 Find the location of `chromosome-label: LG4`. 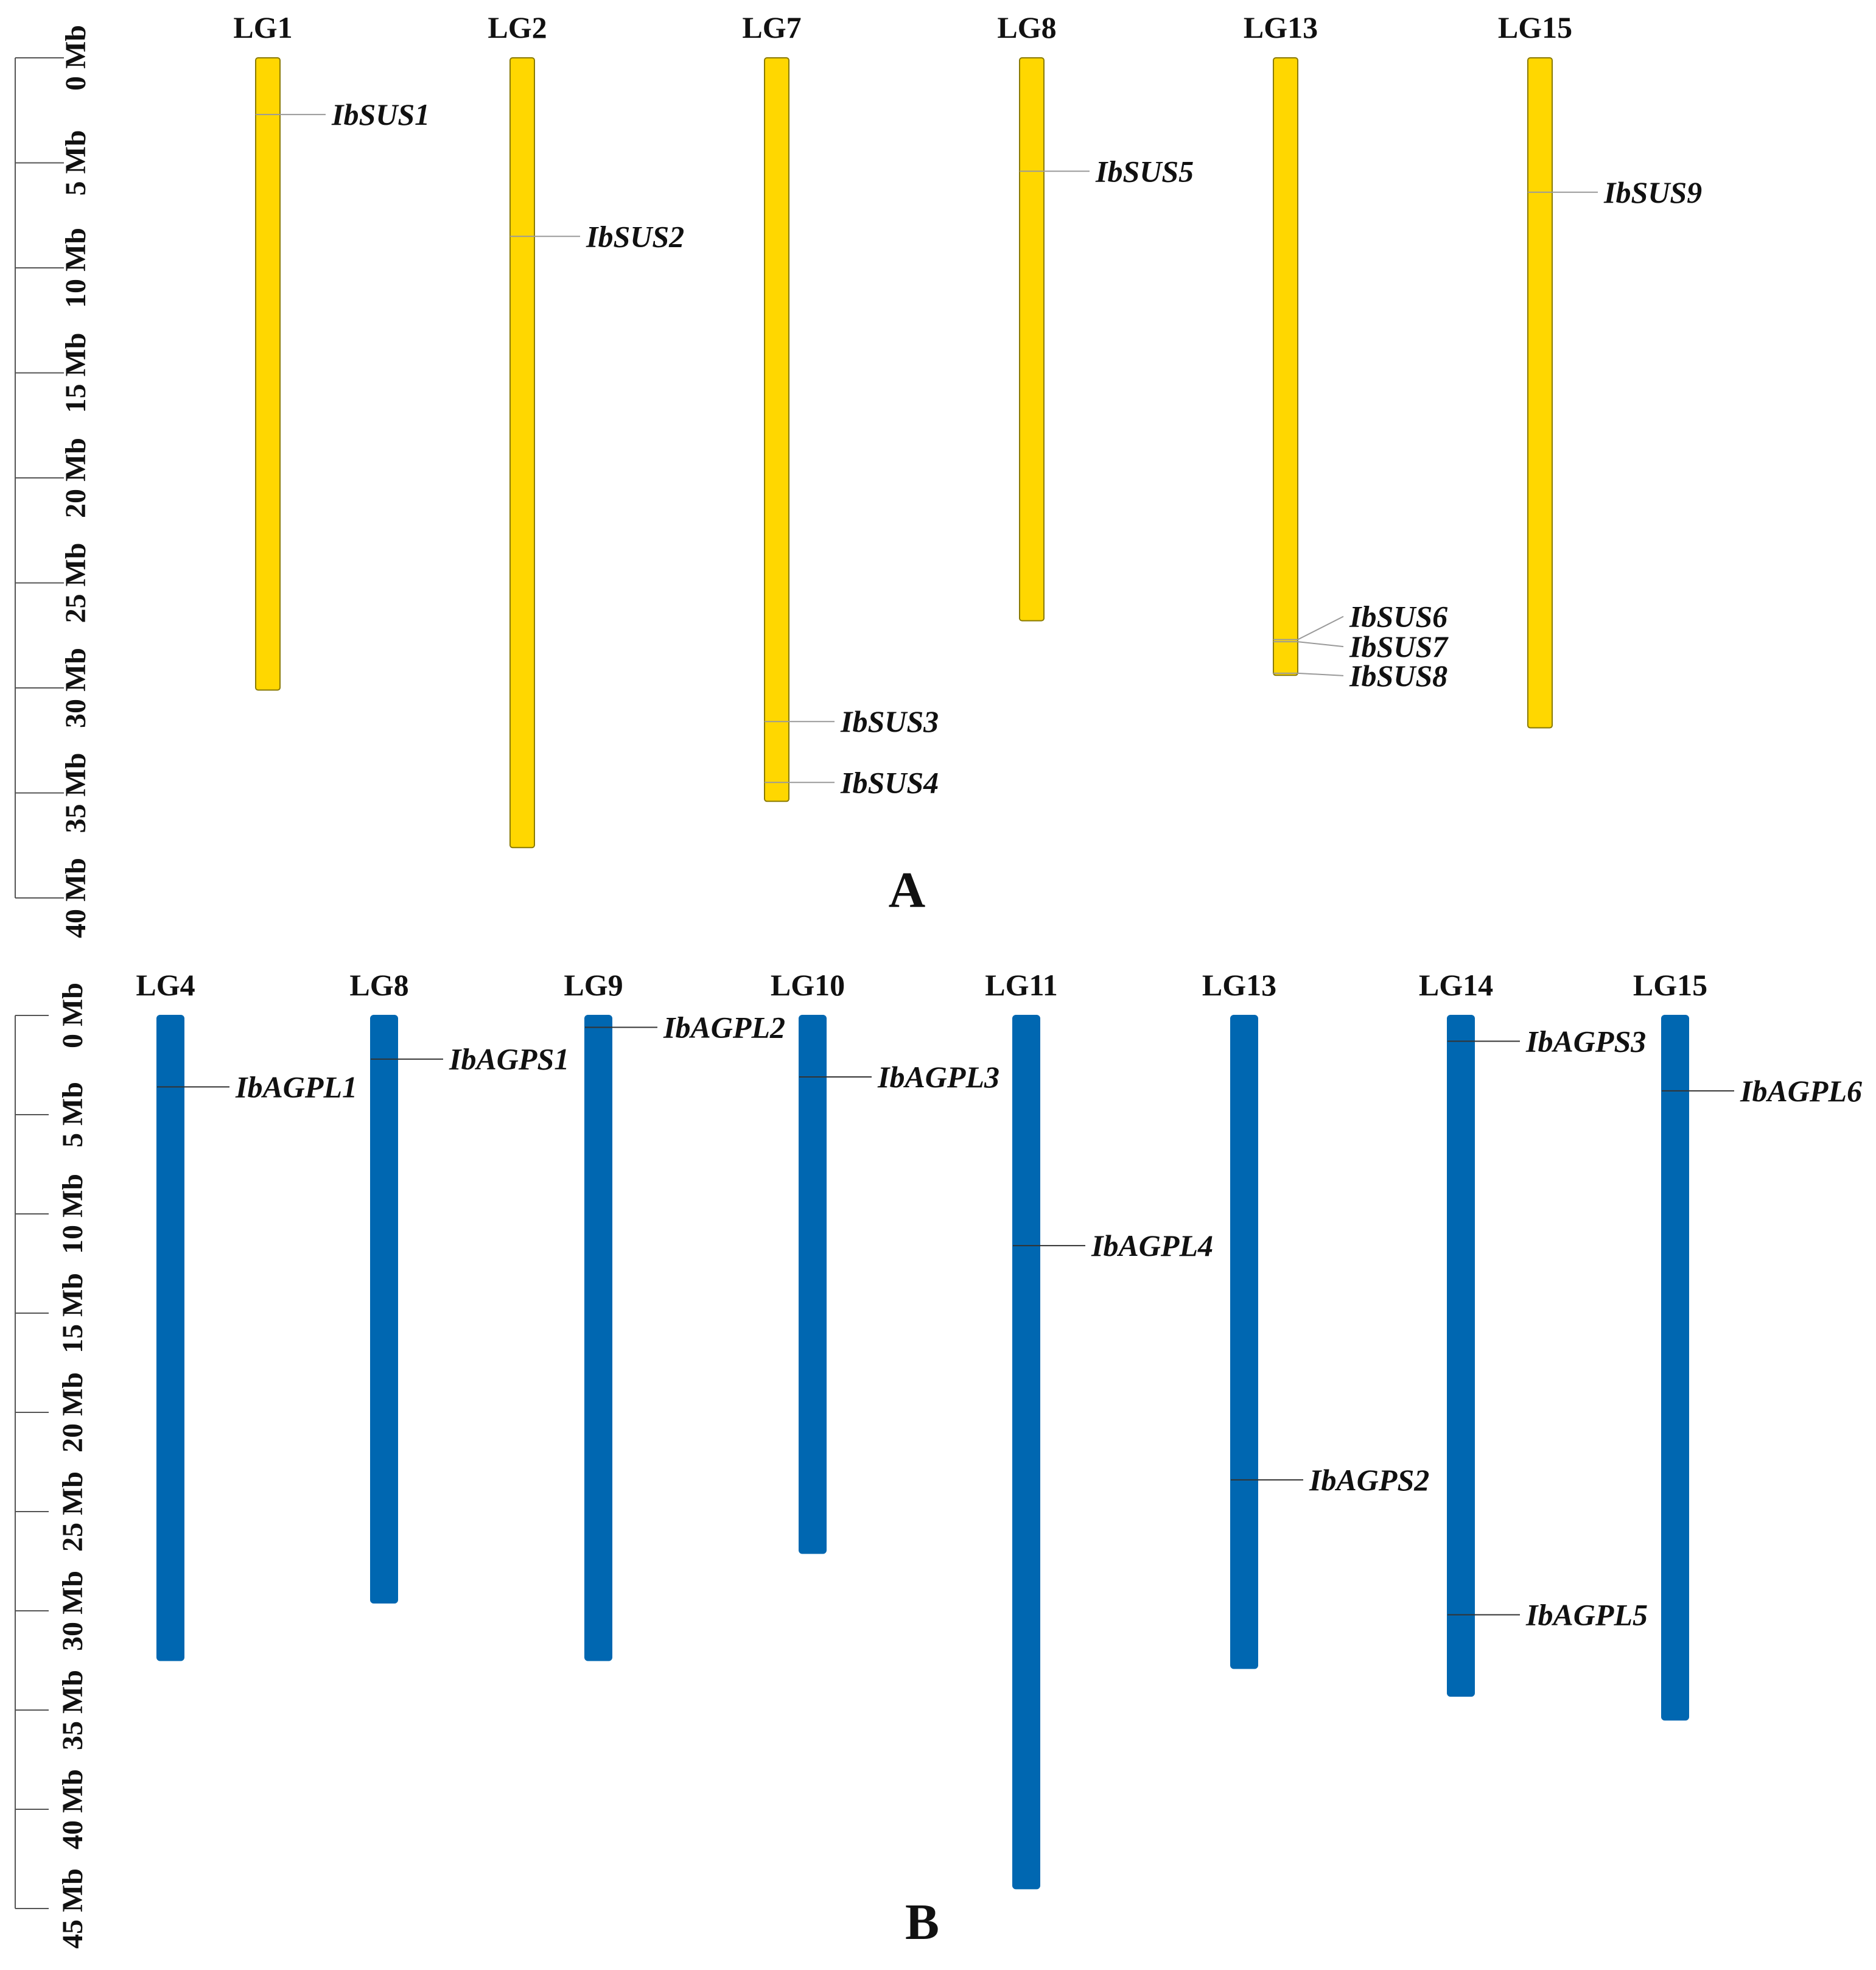

chromosome-label: LG4 is located at coordinates (165, 985).